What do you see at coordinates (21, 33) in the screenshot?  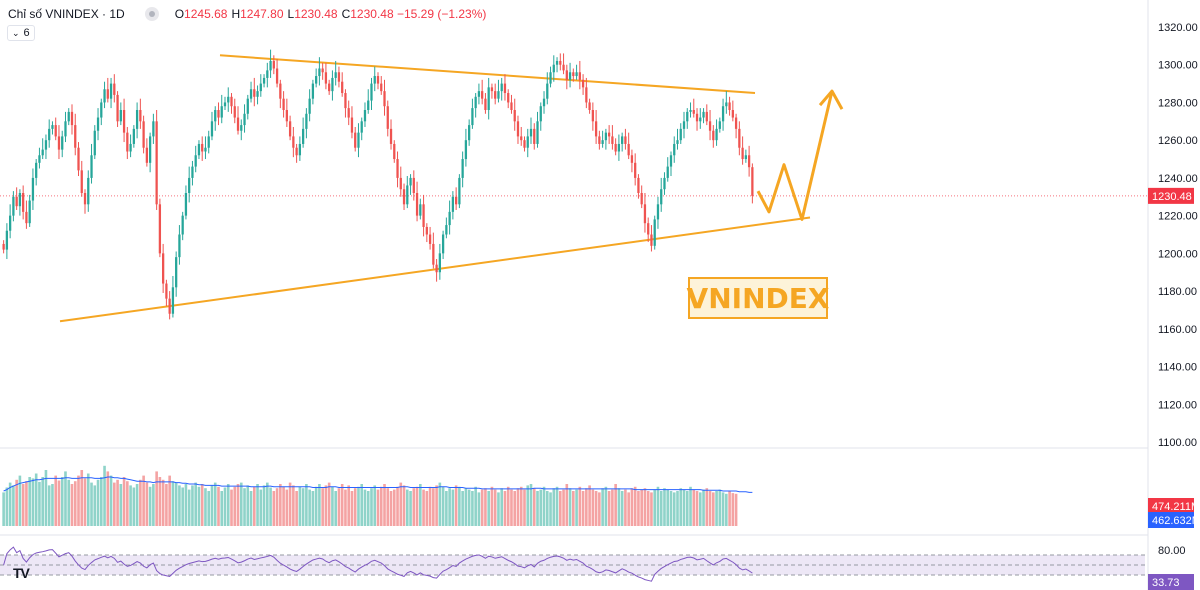 I see `indicators-toggle: ⌄ 6` at bounding box center [21, 33].